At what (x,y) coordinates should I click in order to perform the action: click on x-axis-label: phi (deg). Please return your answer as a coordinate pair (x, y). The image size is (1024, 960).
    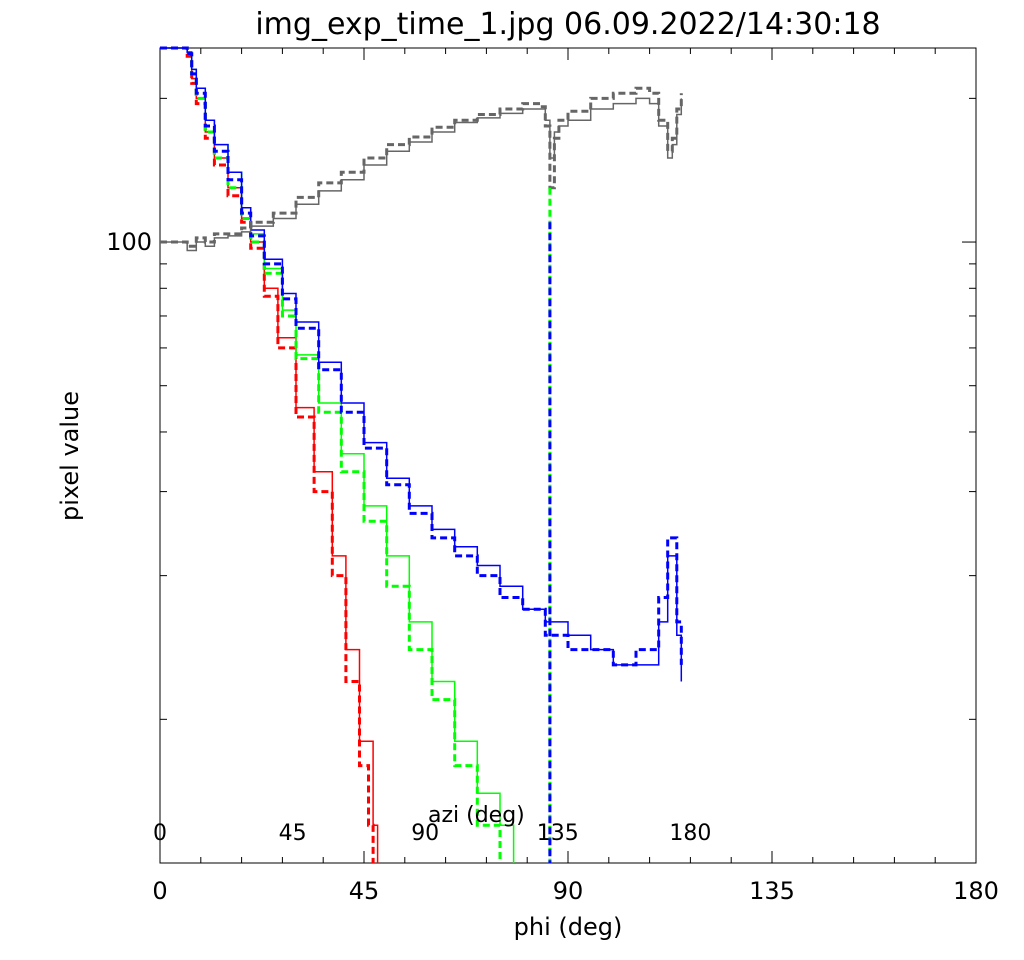
    Looking at the image, I should click on (568, 927).